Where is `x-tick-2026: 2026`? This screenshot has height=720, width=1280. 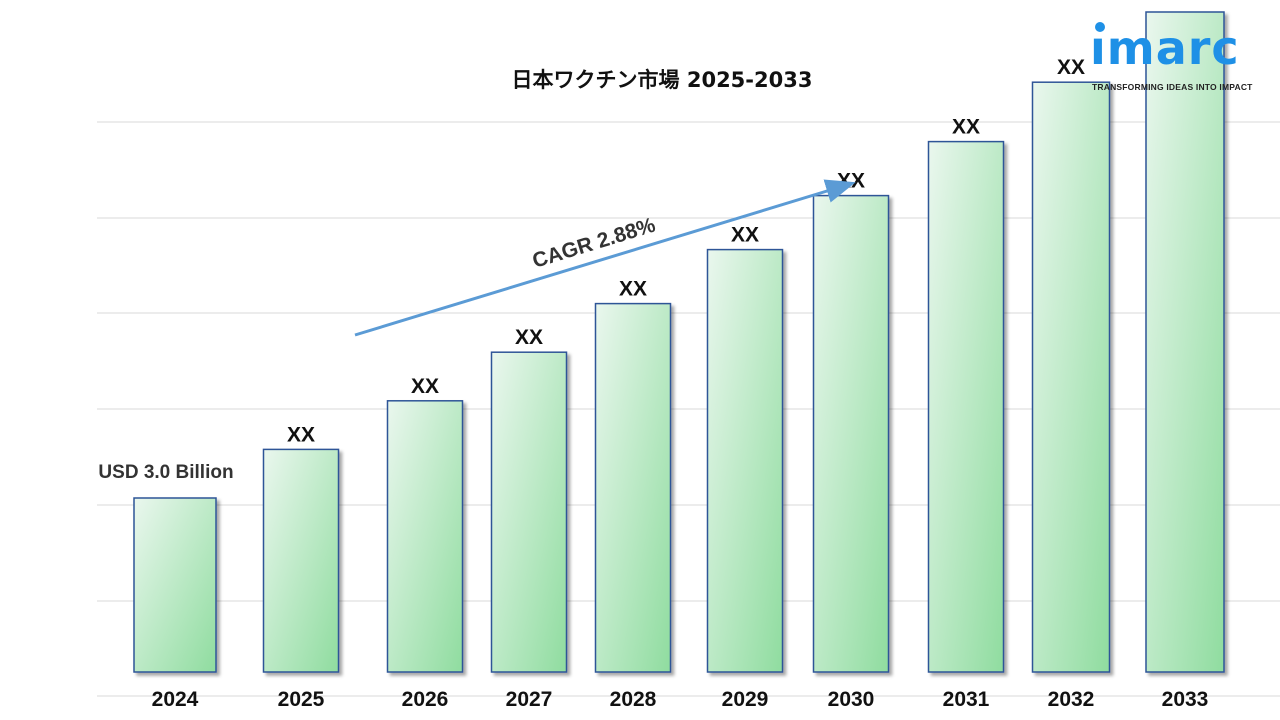
x-tick-2026: 2026 is located at coordinates (425, 699).